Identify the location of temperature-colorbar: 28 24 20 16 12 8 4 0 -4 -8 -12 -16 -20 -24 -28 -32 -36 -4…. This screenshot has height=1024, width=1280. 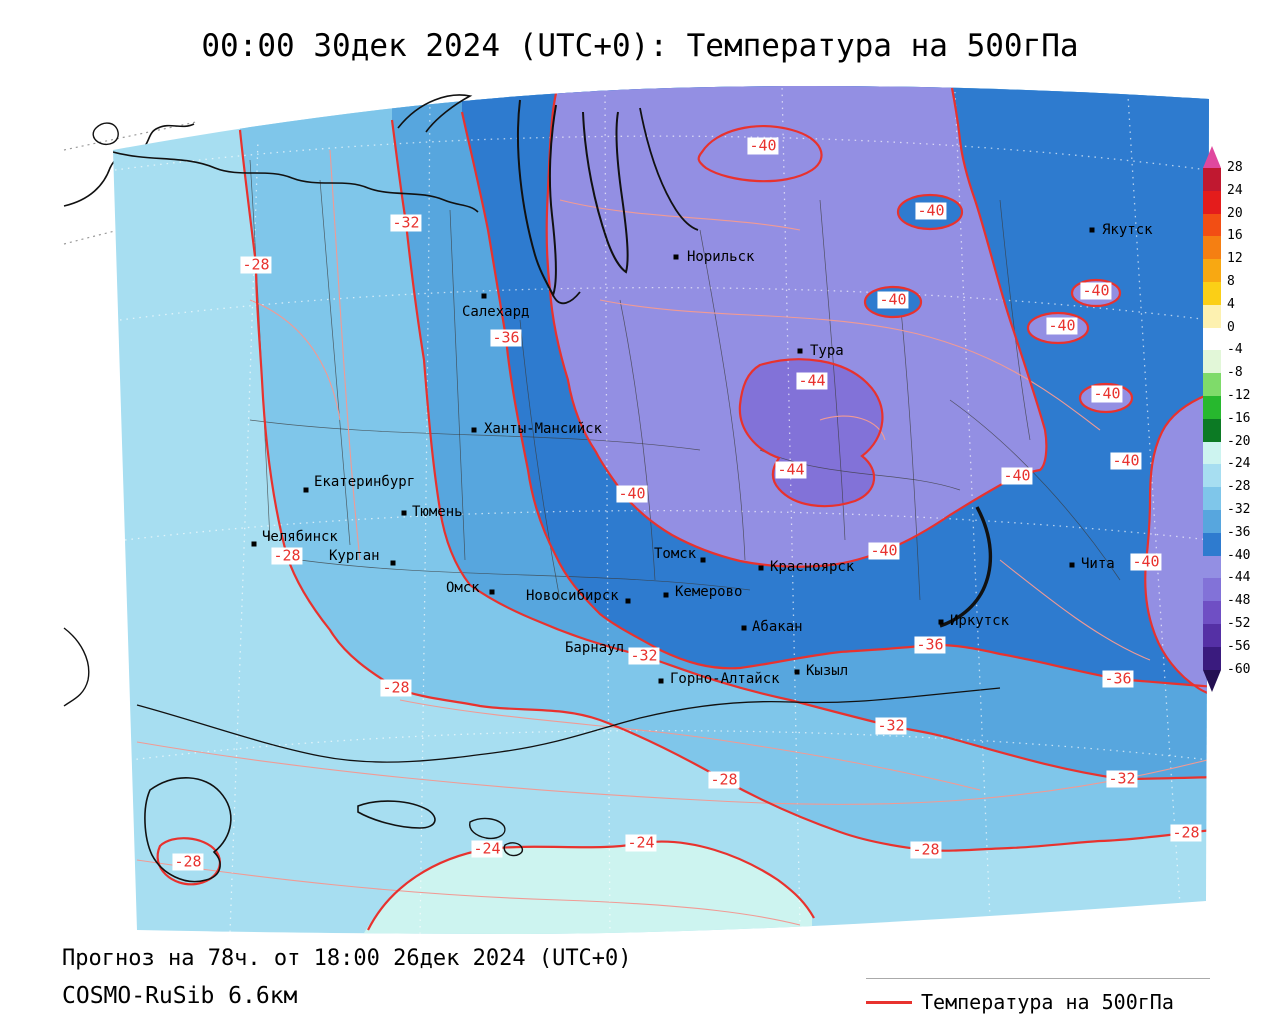
(1238, 419).